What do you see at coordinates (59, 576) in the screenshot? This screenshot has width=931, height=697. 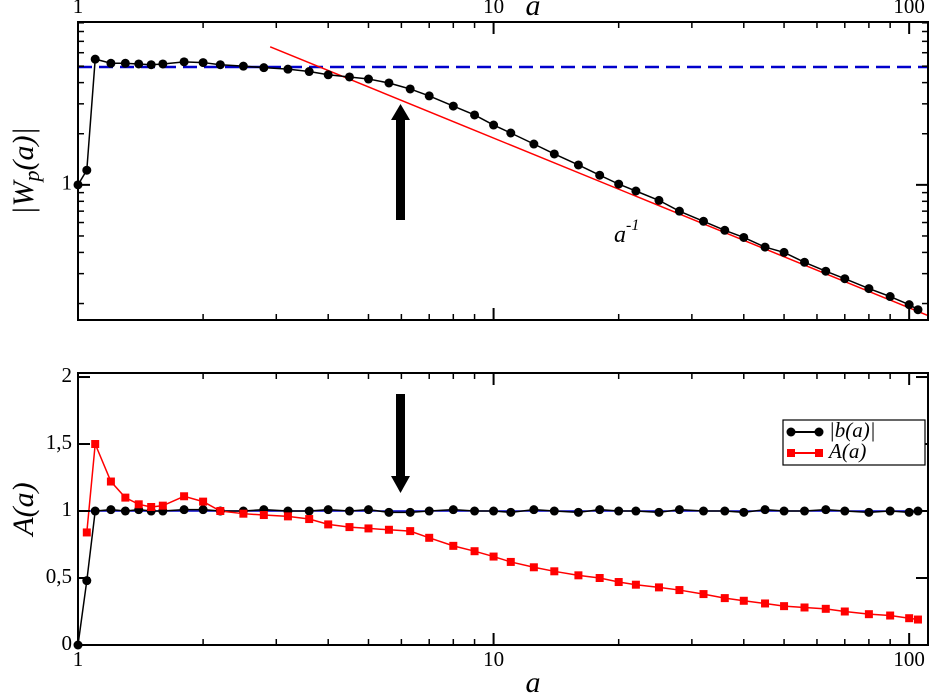 I see `y-tick-label: 0,5` at bounding box center [59, 576].